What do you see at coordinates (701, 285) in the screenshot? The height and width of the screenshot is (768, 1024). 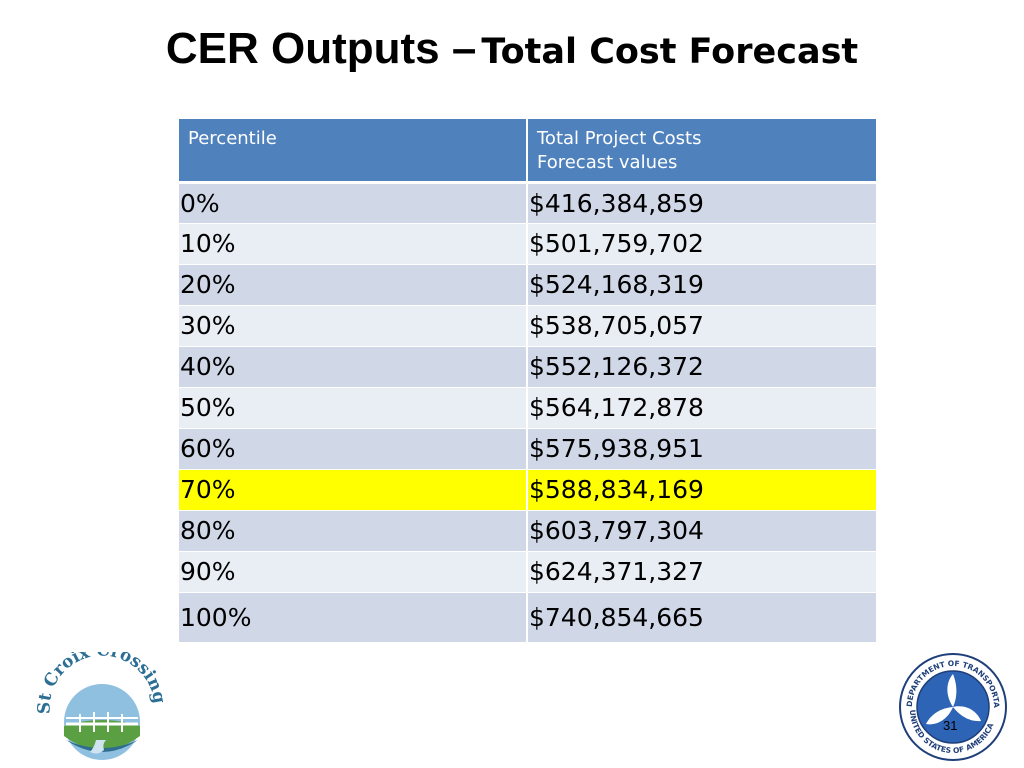 I see `forecast-value-cell: $524,168,319` at bounding box center [701, 285].